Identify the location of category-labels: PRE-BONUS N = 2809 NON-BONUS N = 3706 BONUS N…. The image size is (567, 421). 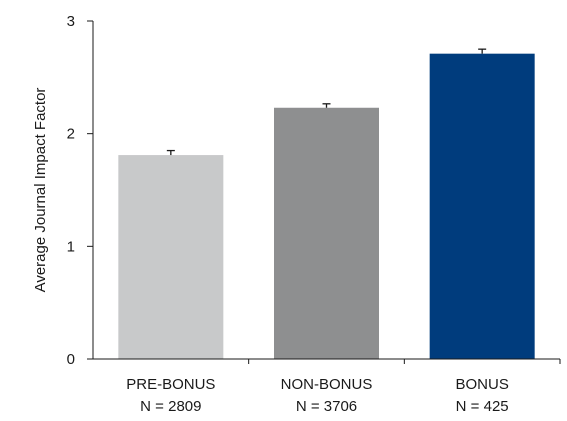
(343, 387).